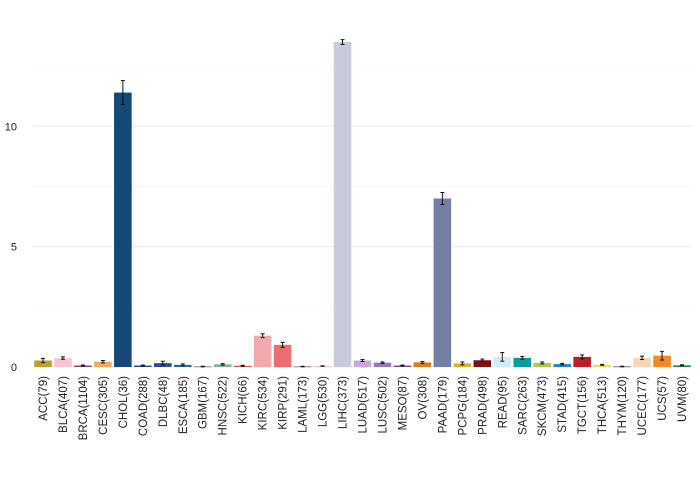 This screenshot has height=480, width=700. I want to click on x-tick-label: UVM(80), so click(683, 399).